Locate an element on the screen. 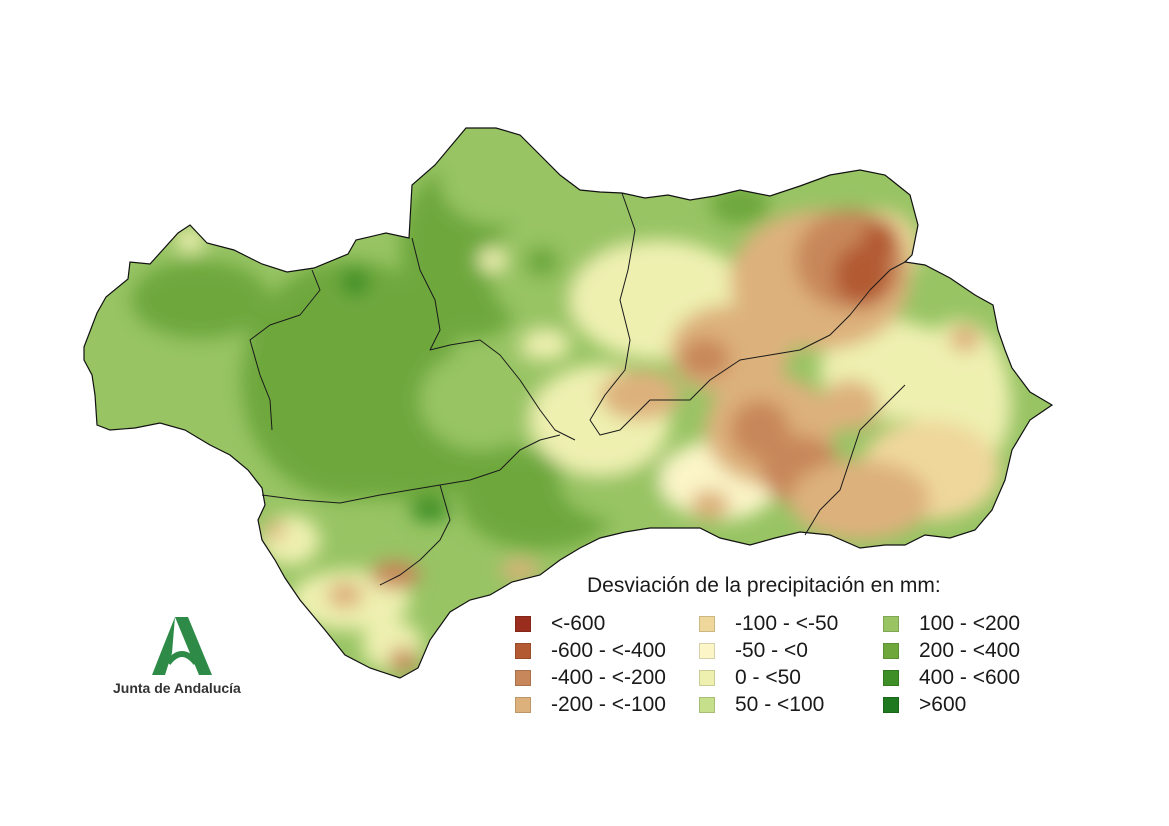 The height and width of the screenshot is (826, 1169). legend-item: 400 - <600 is located at coordinates (951, 677).